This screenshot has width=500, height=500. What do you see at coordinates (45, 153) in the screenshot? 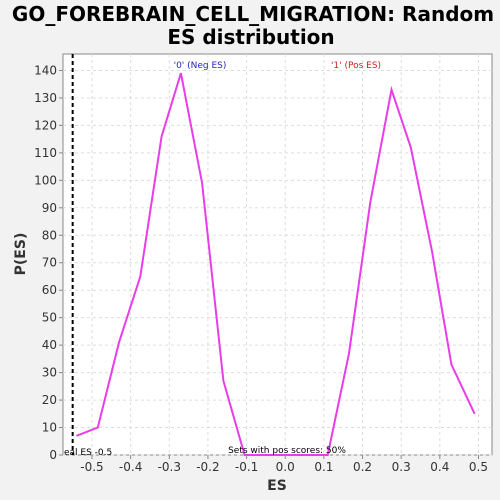
I see `y-tick-label: 110` at bounding box center [45, 153].